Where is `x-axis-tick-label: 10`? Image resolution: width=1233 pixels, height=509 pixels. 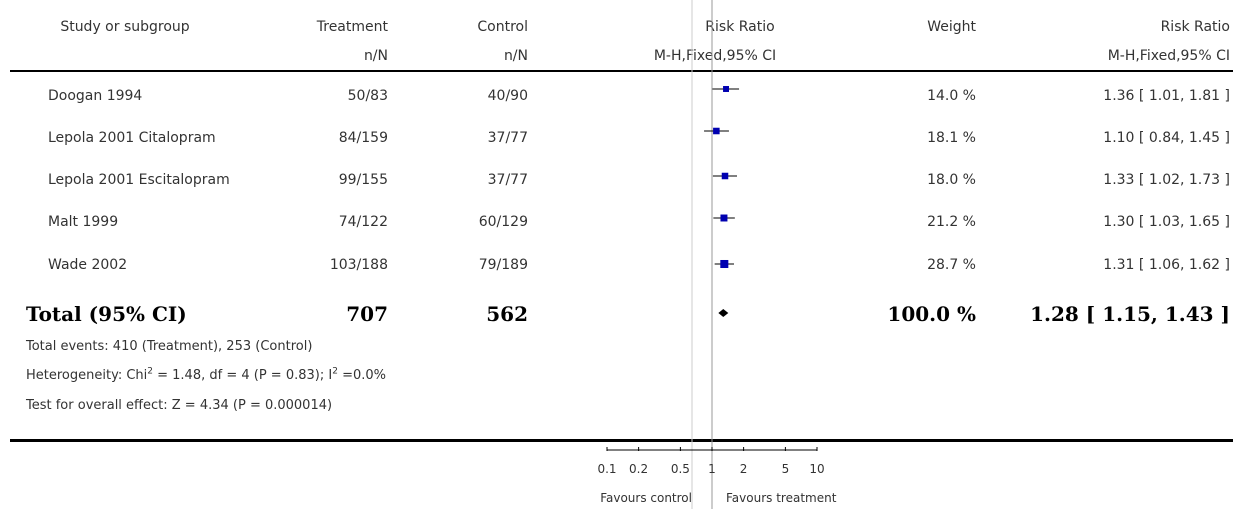 x-axis-tick-label: 10 is located at coordinates (816, 469).